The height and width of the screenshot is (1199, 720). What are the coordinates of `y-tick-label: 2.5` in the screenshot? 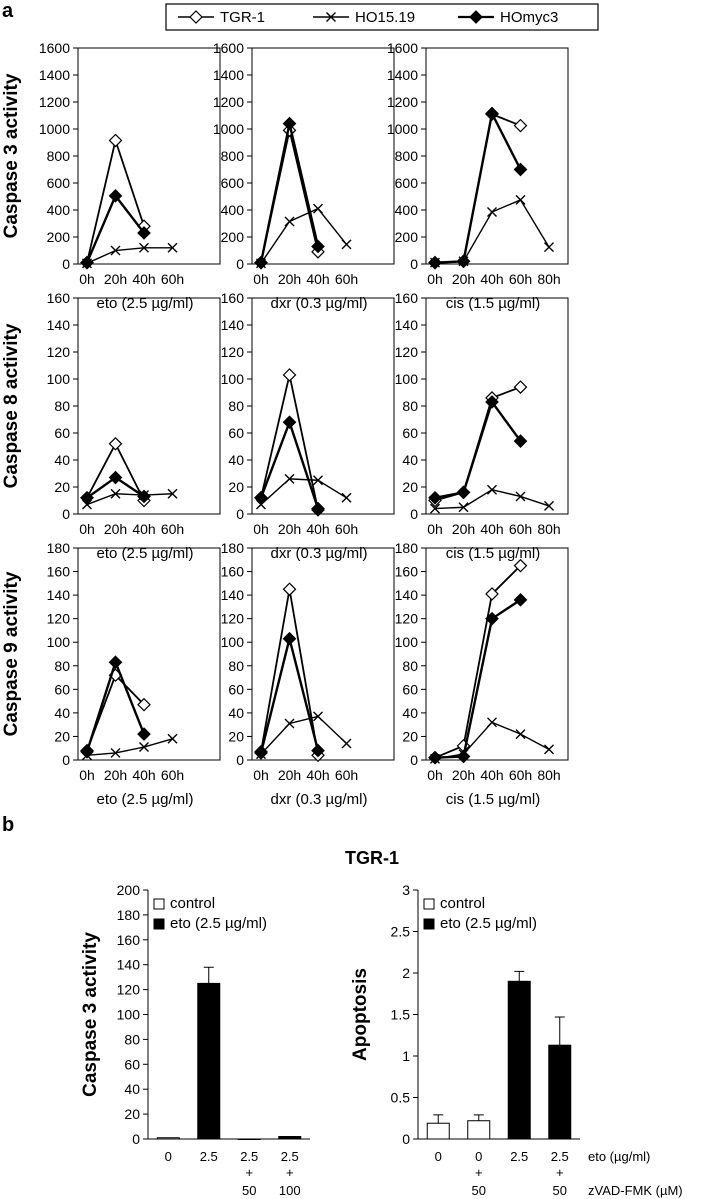 It's located at (401, 932).